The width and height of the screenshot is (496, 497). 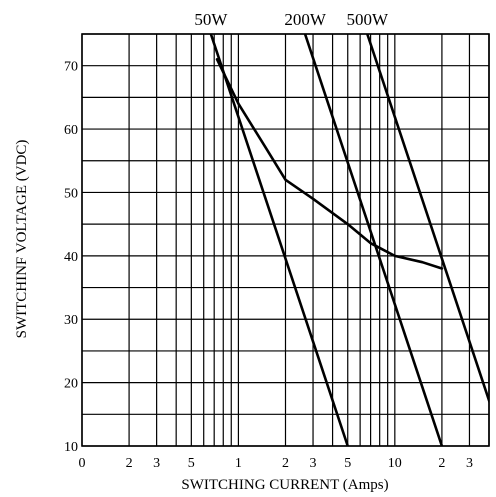 What do you see at coordinates (284, 485) in the screenshot?
I see `x-axis-title: SWITCHING CURRENT (Amps)` at bounding box center [284, 485].